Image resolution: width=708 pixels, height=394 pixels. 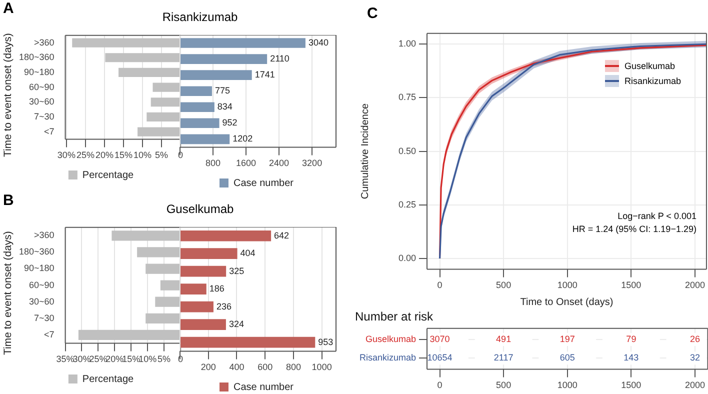 I want to click on x-tick-label: 400, so click(x=237, y=367).